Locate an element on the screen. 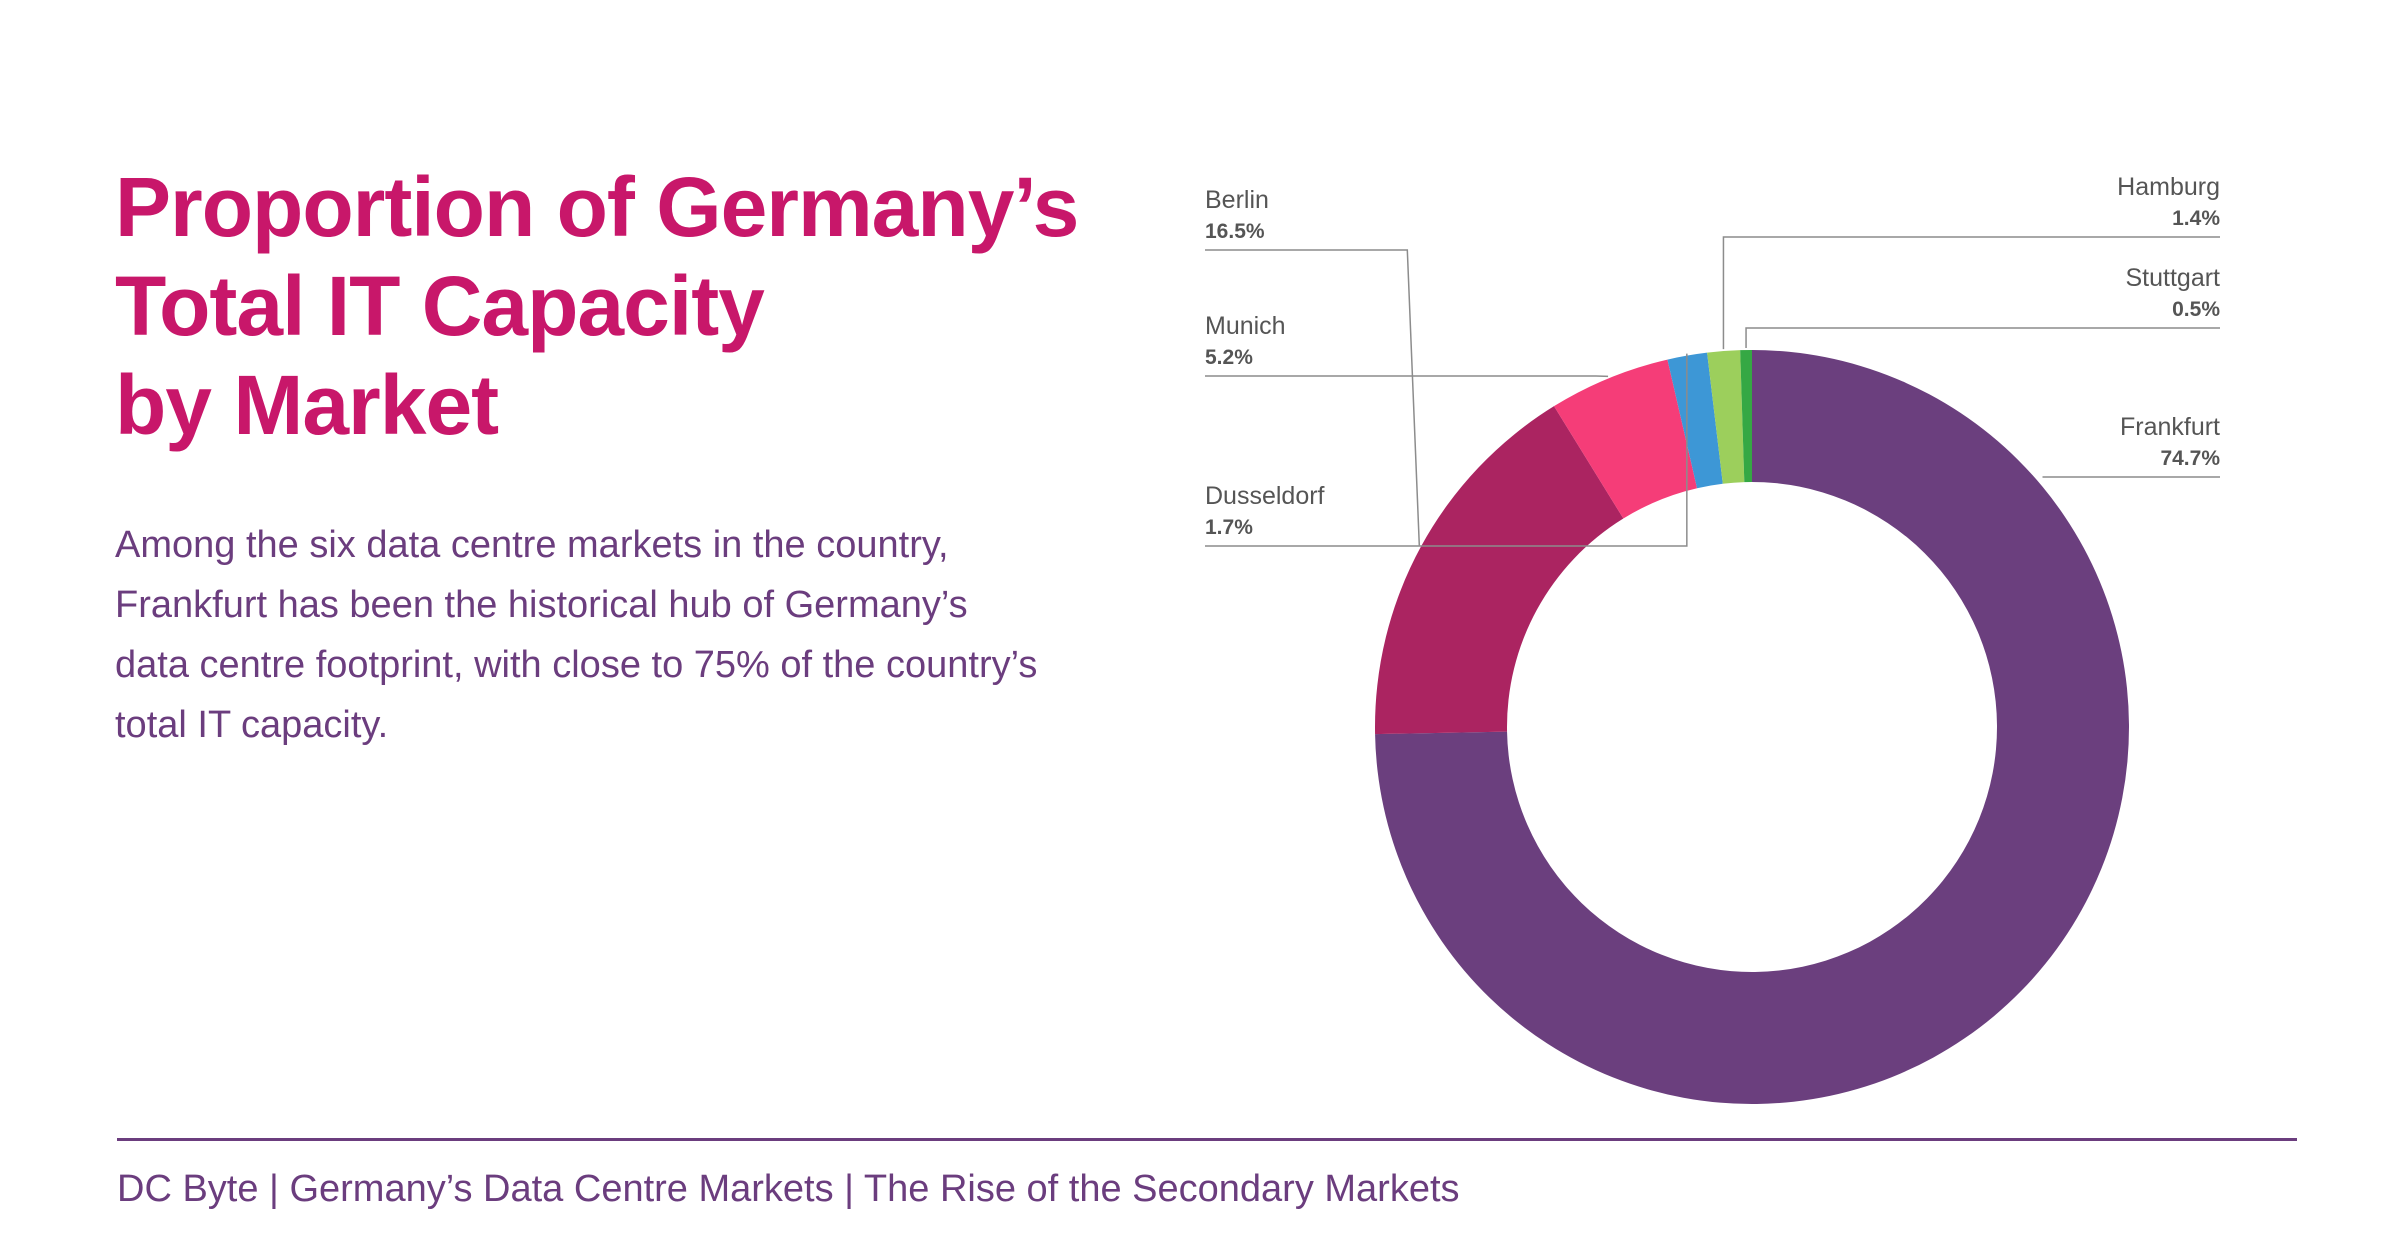 This screenshot has height=1256, width=2400. slice-dusseldorf is located at coordinates (1695, 420).